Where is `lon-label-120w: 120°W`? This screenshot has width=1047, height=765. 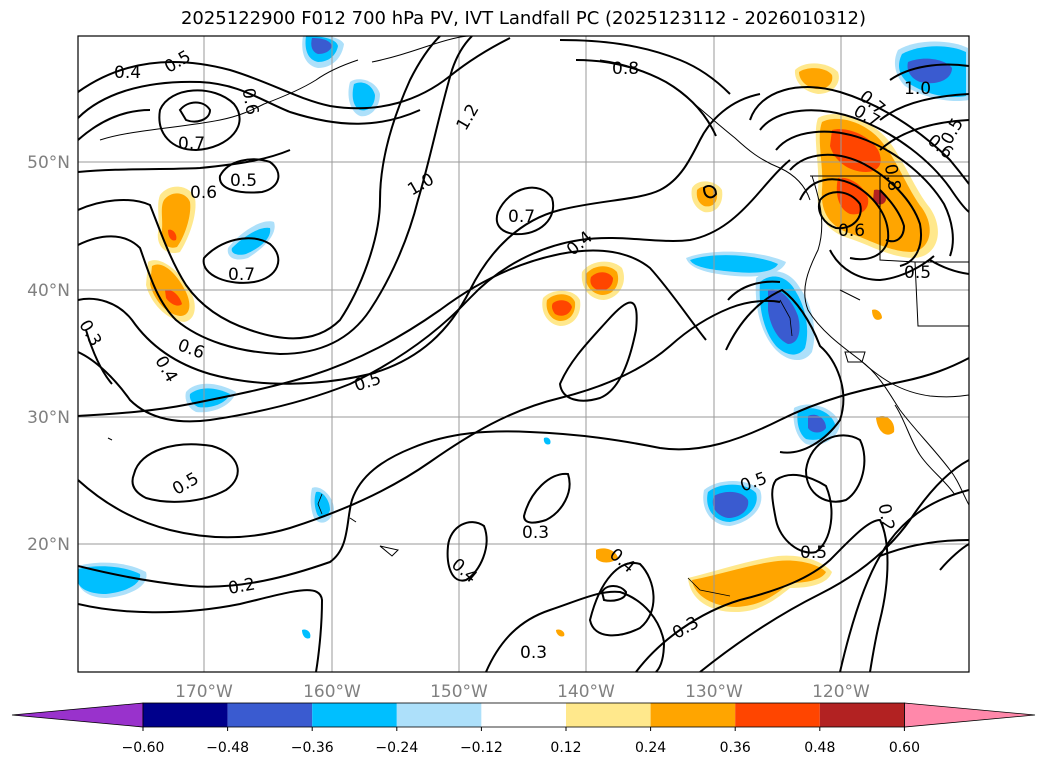
lon-label-120w: 120°W is located at coordinates (841, 692).